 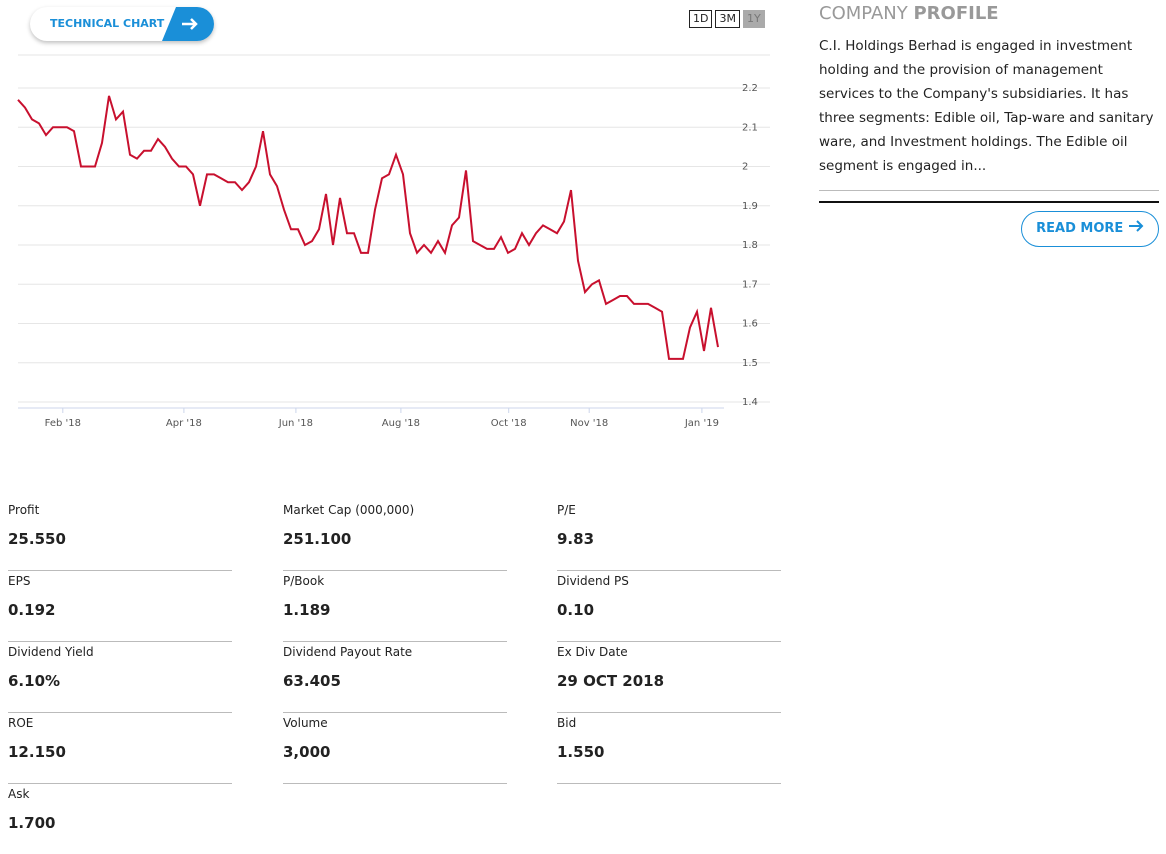 What do you see at coordinates (509, 423) in the screenshot?
I see `x-tick-label: Oct '18` at bounding box center [509, 423].